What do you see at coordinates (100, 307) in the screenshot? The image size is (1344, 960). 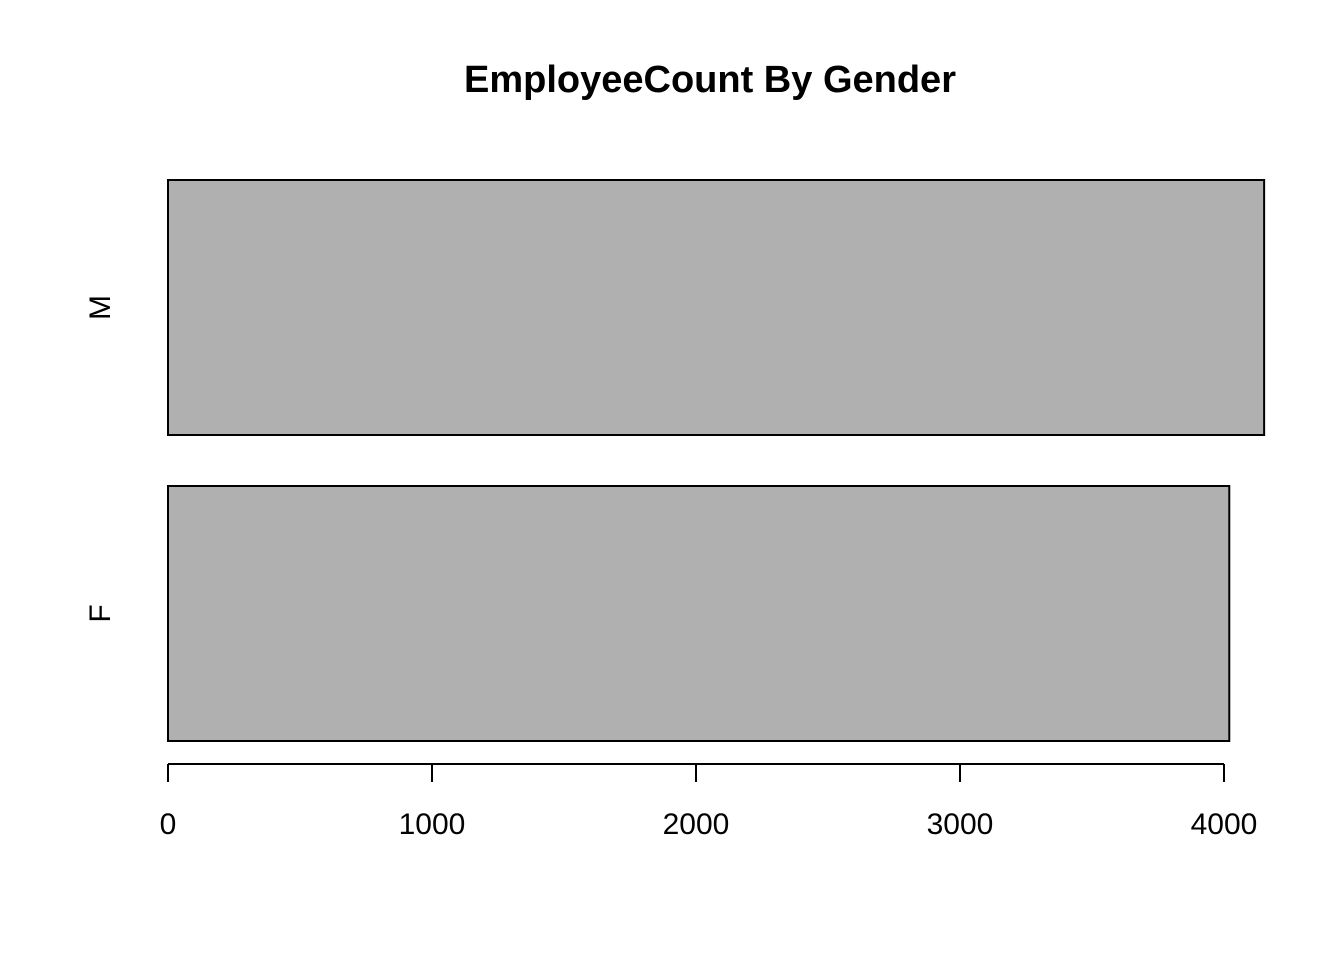 I see `category-label-m: M` at bounding box center [100, 307].